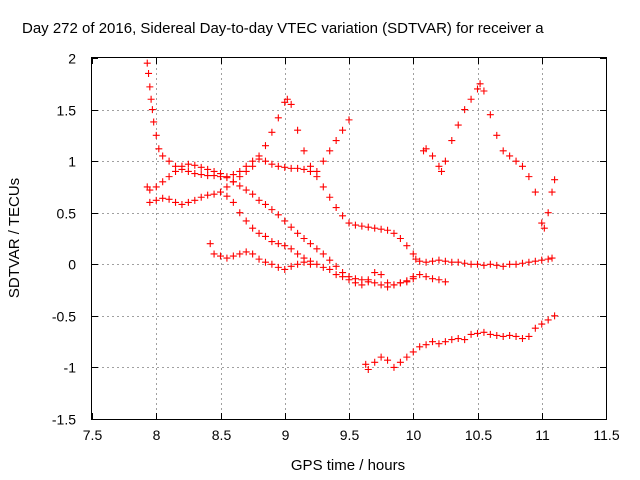 Image resolution: width=640 pixels, height=480 pixels. I want to click on x-tick-label: 8.5, so click(222, 435).